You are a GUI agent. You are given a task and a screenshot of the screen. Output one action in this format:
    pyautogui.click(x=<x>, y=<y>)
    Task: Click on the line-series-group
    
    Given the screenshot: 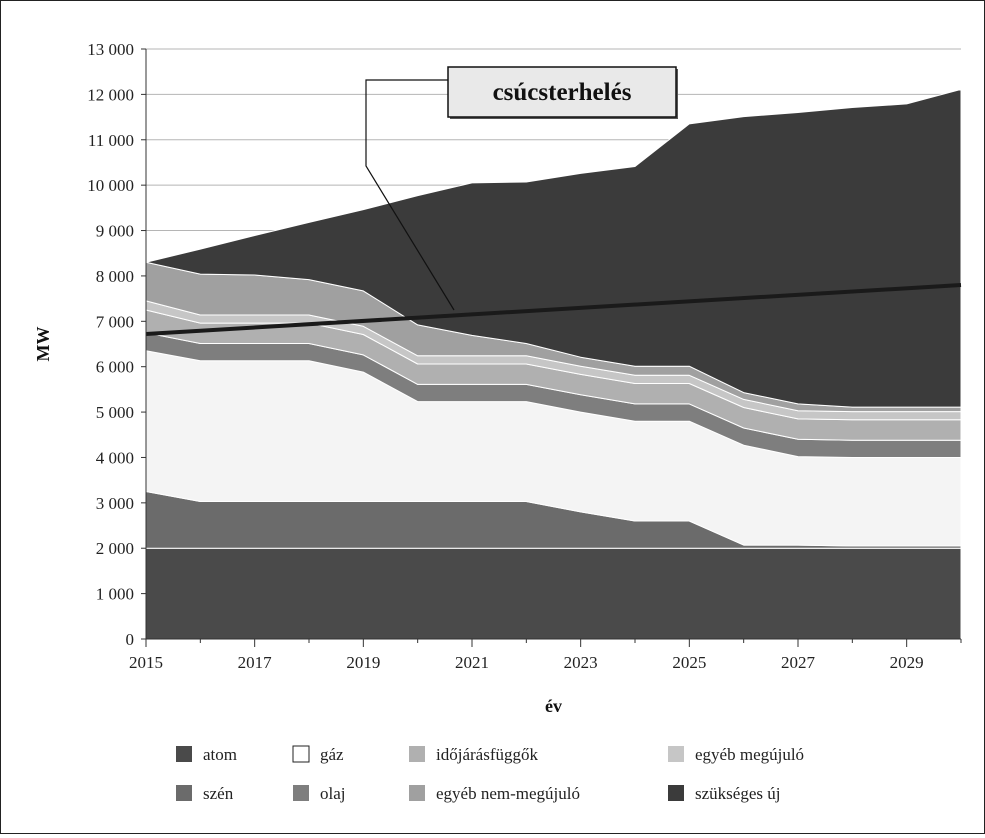 What is the action you would take?
    pyautogui.click(x=553, y=309)
    